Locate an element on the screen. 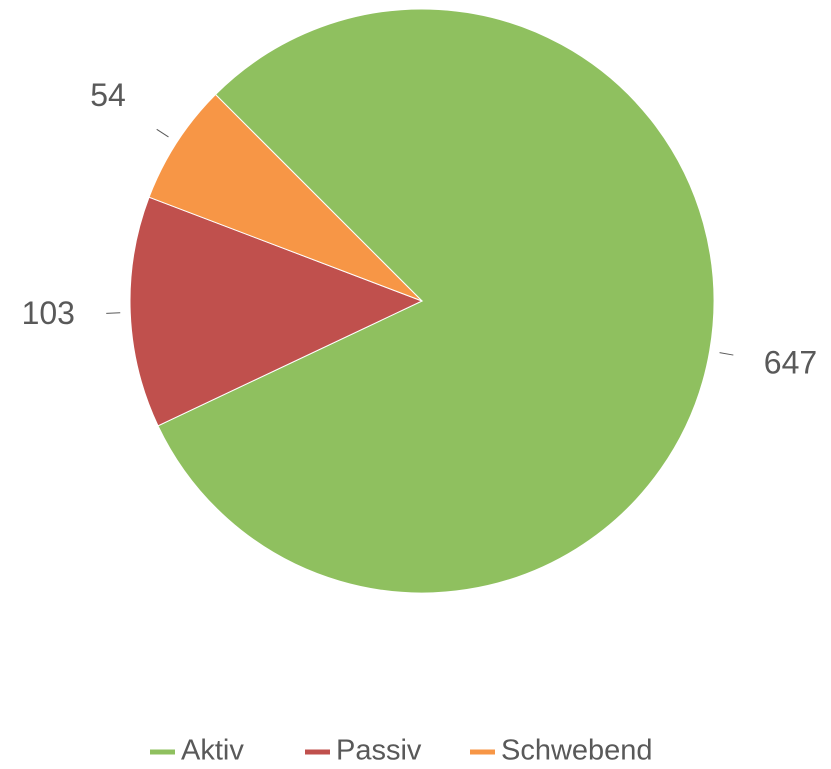 The height and width of the screenshot is (769, 831). data-label: 54 is located at coordinates (108, 95).